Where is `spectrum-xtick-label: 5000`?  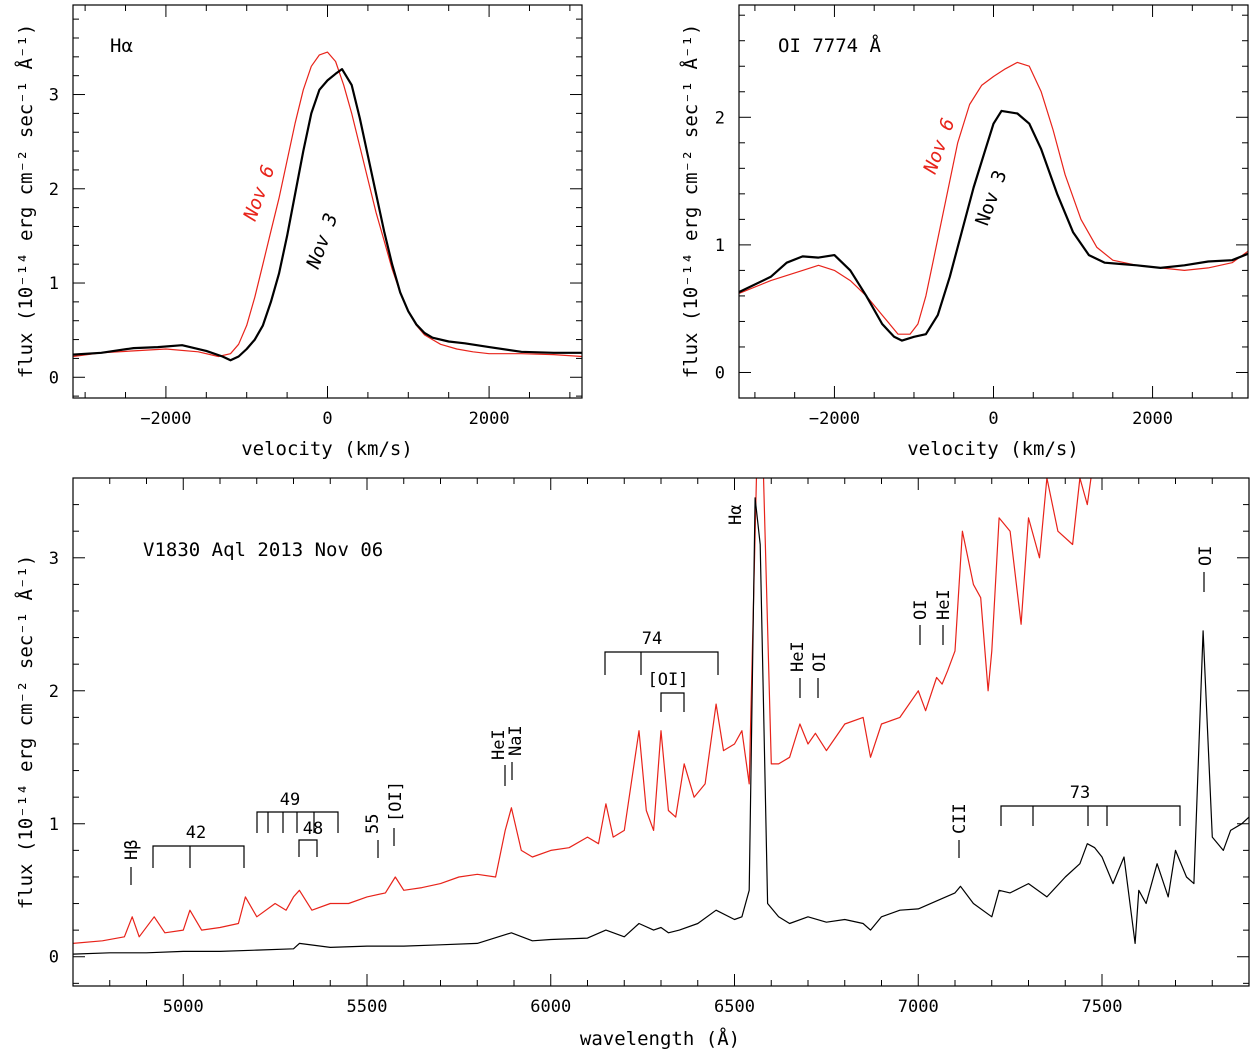 spectrum-xtick-label: 5000 is located at coordinates (183, 1007).